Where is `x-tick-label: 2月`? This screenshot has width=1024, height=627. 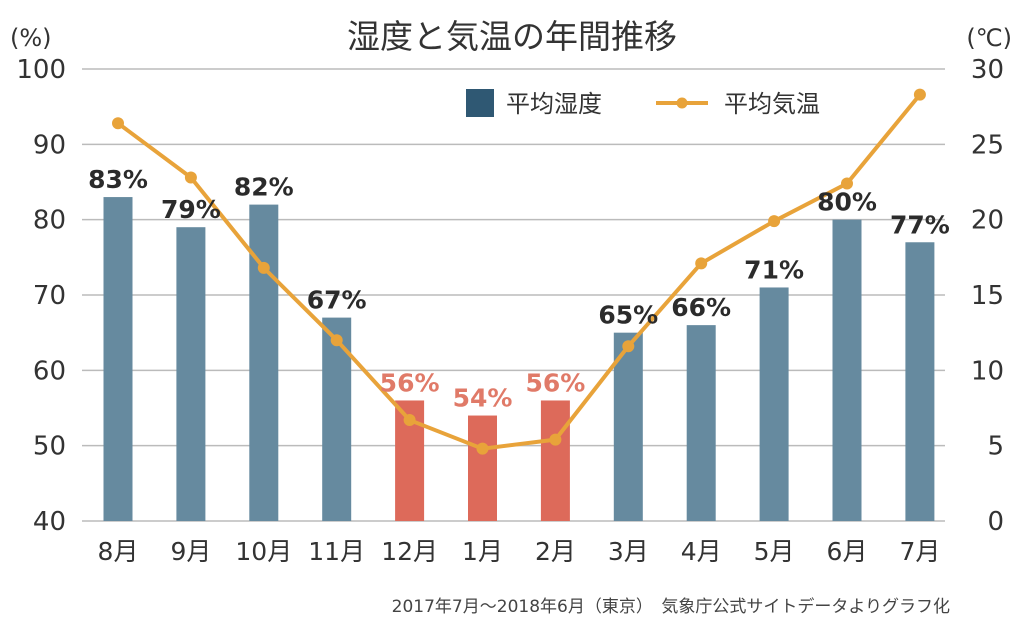 x-tick-label: 2月 is located at coordinates (555, 551).